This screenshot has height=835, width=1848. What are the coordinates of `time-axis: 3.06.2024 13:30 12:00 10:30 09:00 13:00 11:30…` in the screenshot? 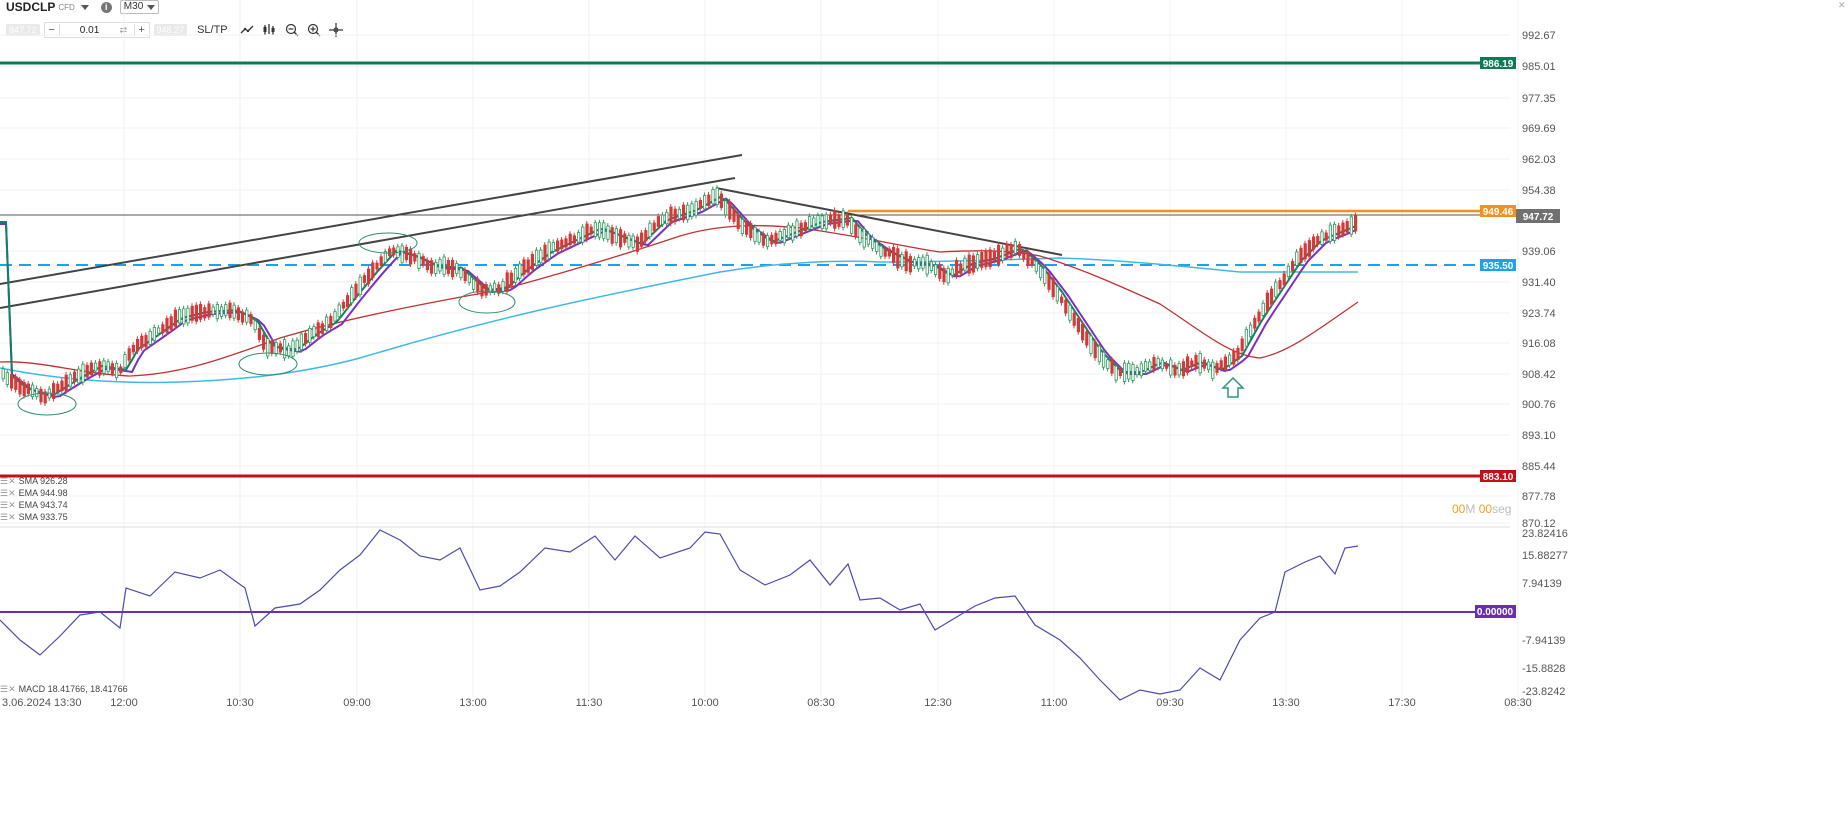 It's located at (767, 703).